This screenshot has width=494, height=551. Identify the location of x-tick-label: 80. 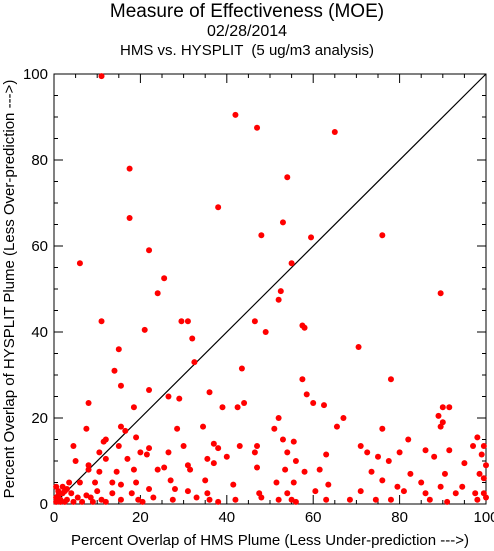
(399, 517).